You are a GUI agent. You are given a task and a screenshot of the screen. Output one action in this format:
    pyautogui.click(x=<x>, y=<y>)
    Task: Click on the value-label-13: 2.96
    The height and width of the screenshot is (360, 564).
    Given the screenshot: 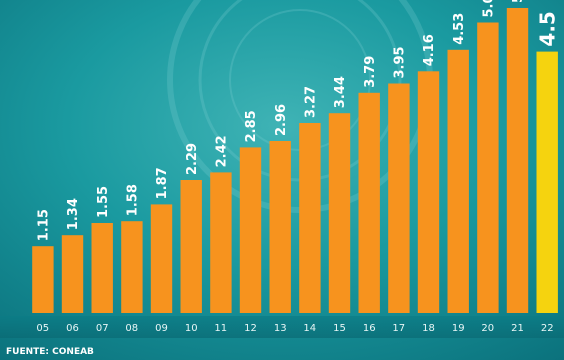 What is the action you would take?
    pyautogui.click(x=281, y=120)
    